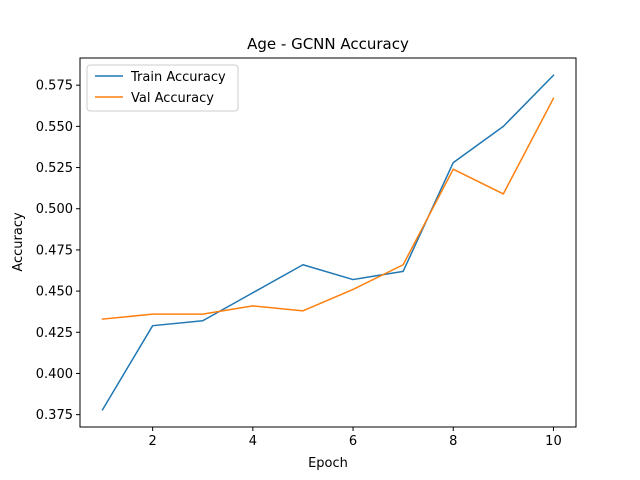 The width and height of the screenshot is (640, 480). Describe the element at coordinates (328, 44) in the screenshot. I see `chart-title: Age - GCNN Accuracy` at that location.